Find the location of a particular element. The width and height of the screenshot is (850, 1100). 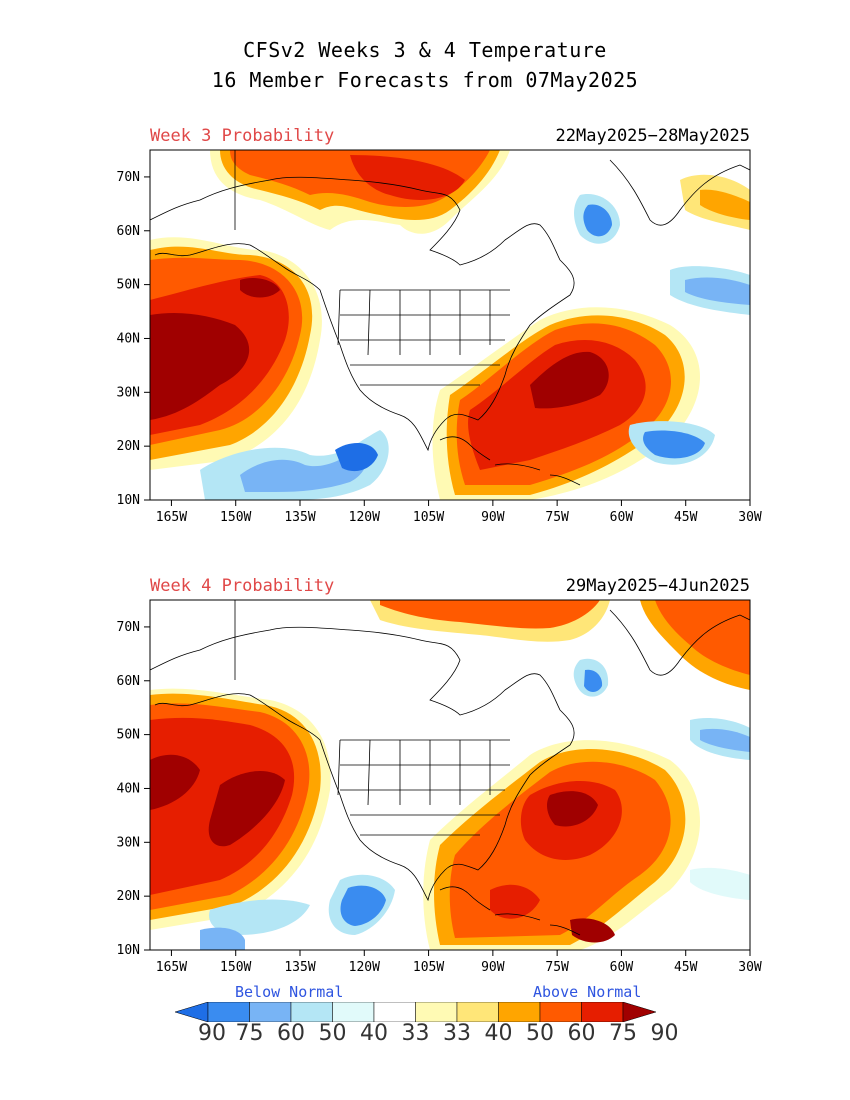

title-line-2: 16 Member Forecasts from 07May2025 is located at coordinates (425, 80).